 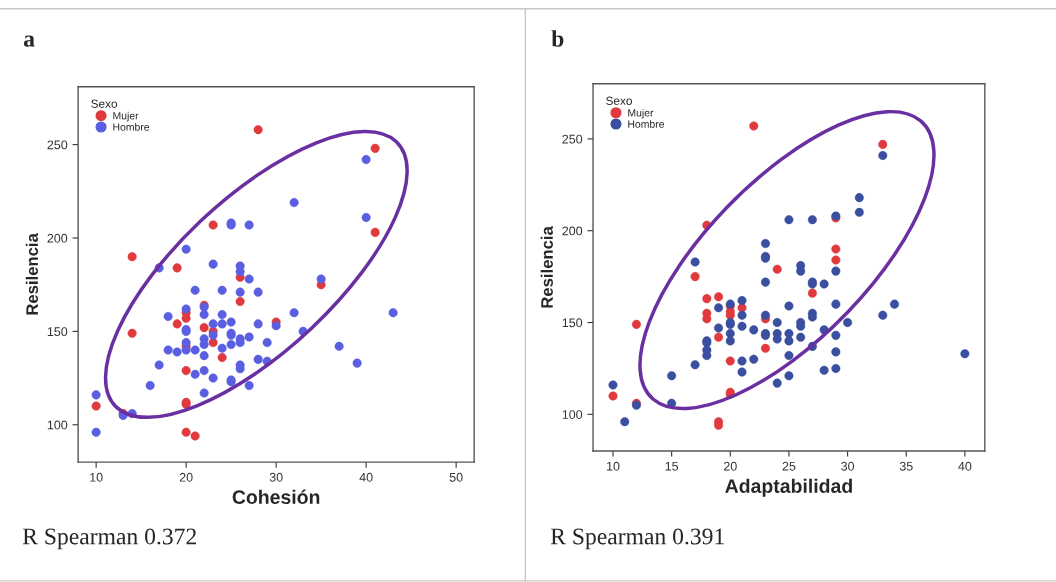 What do you see at coordinates (672, 466) in the screenshot?
I see `x-tick-label: 15` at bounding box center [672, 466].